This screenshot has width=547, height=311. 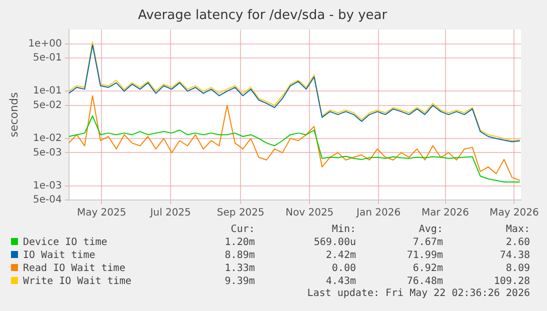 I want to click on y-tick-label: 5e-01, so click(x=47, y=58).